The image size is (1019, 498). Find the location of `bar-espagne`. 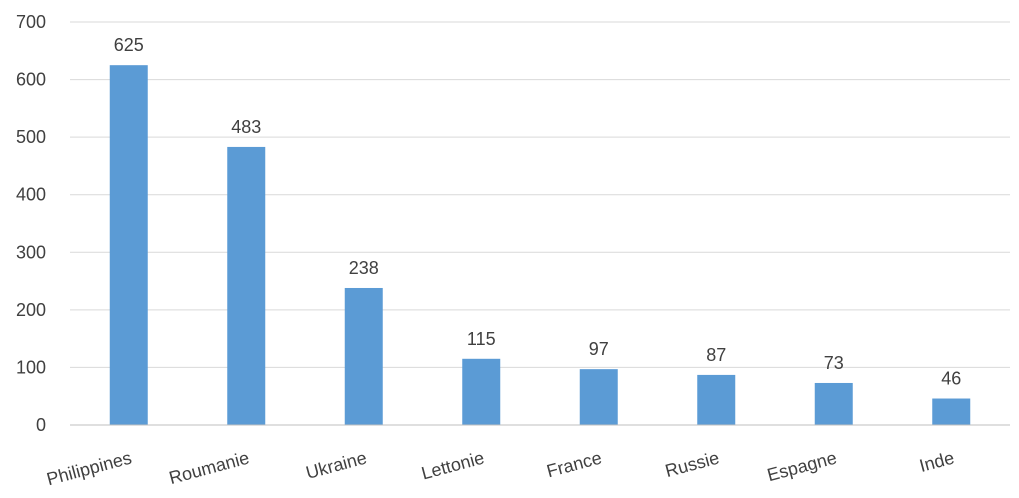

bar-espagne is located at coordinates (833, 403).